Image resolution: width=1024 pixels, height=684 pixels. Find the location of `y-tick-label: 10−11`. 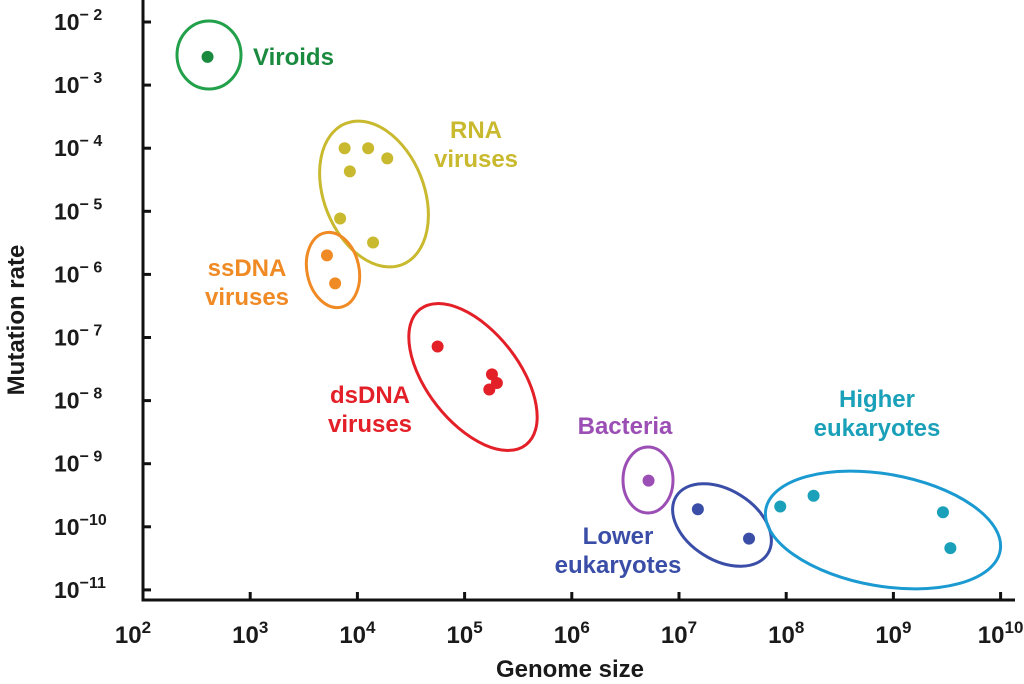

y-tick-label: 10−11 is located at coordinates (80, 589).